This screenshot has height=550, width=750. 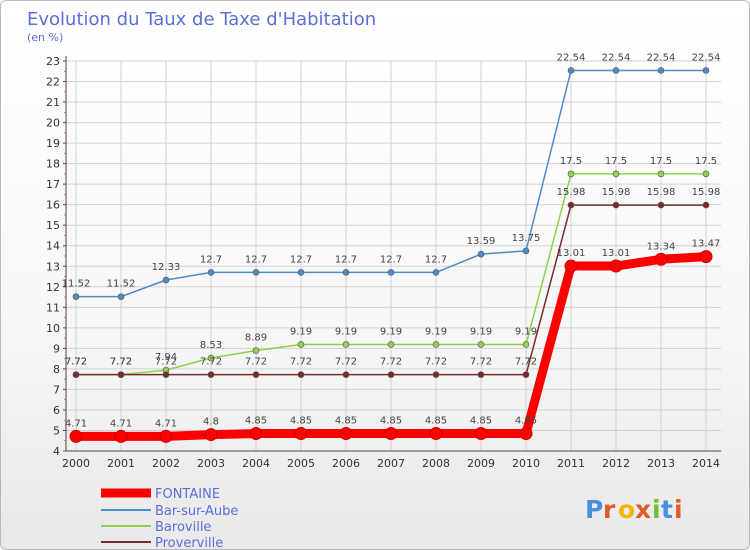 What do you see at coordinates (121, 423) in the screenshot?
I see `data-label: 4.71` at bounding box center [121, 423].